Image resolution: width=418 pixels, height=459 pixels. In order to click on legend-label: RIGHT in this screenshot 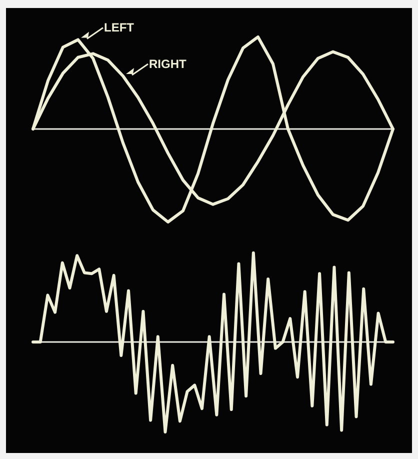, I will do `click(168, 63)`.